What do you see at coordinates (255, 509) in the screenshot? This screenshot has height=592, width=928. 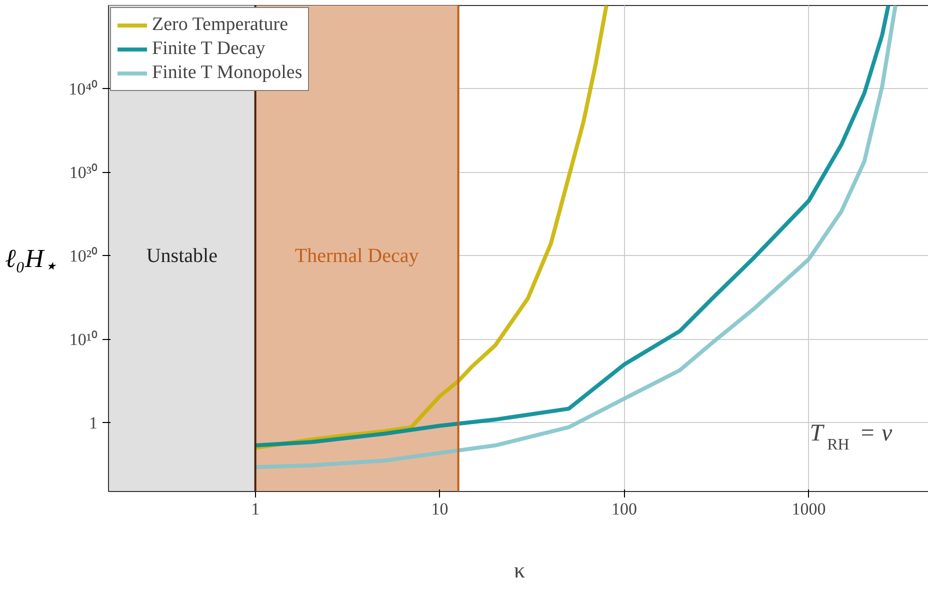 I see `x-tick-label: 1` at bounding box center [255, 509].